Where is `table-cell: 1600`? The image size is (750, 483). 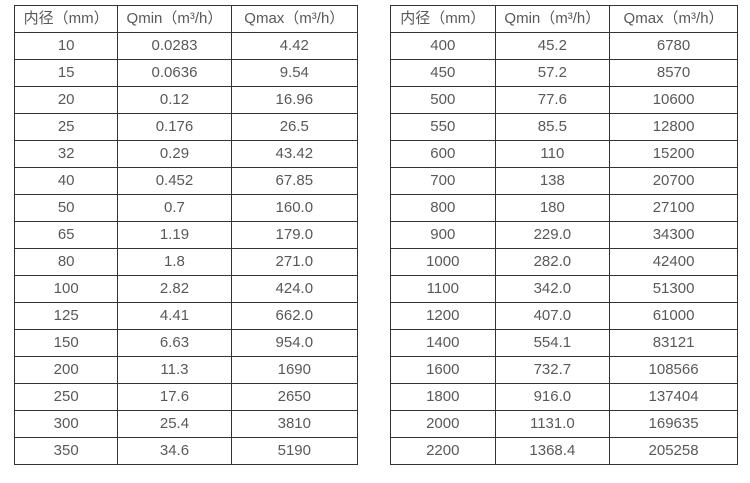
table-cell: 1600 is located at coordinates (443, 370).